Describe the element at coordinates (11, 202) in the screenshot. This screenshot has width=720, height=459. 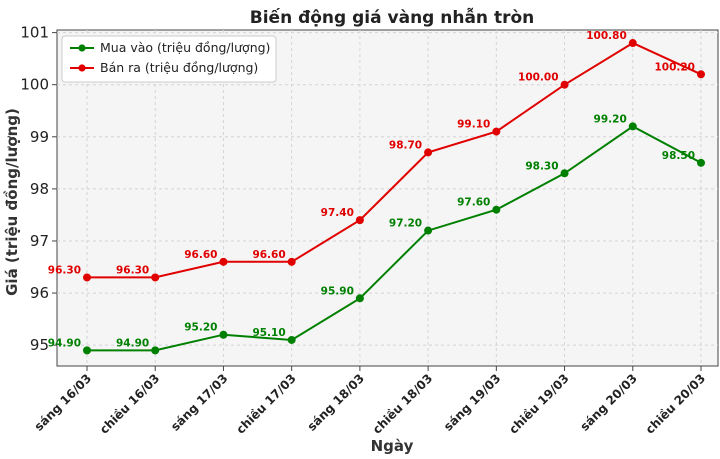
I see `y-axis-label: Giá (triệu đồng/lượng)` at that location.